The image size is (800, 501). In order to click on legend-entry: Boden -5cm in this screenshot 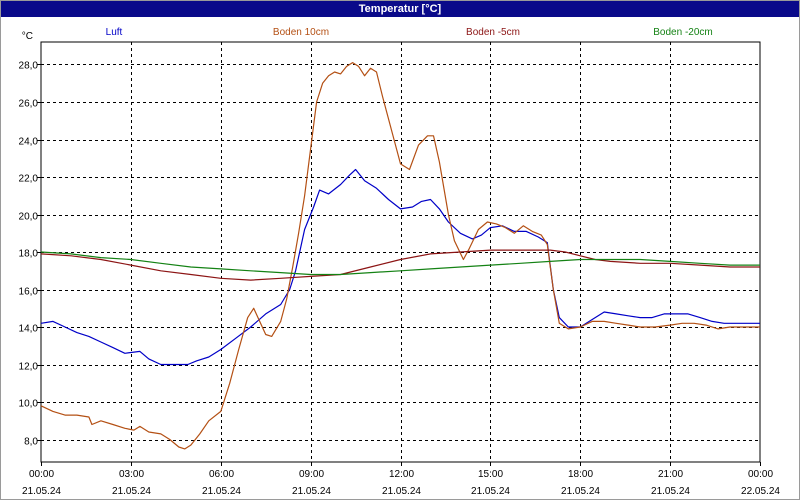, I will do `click(493, 32)`.